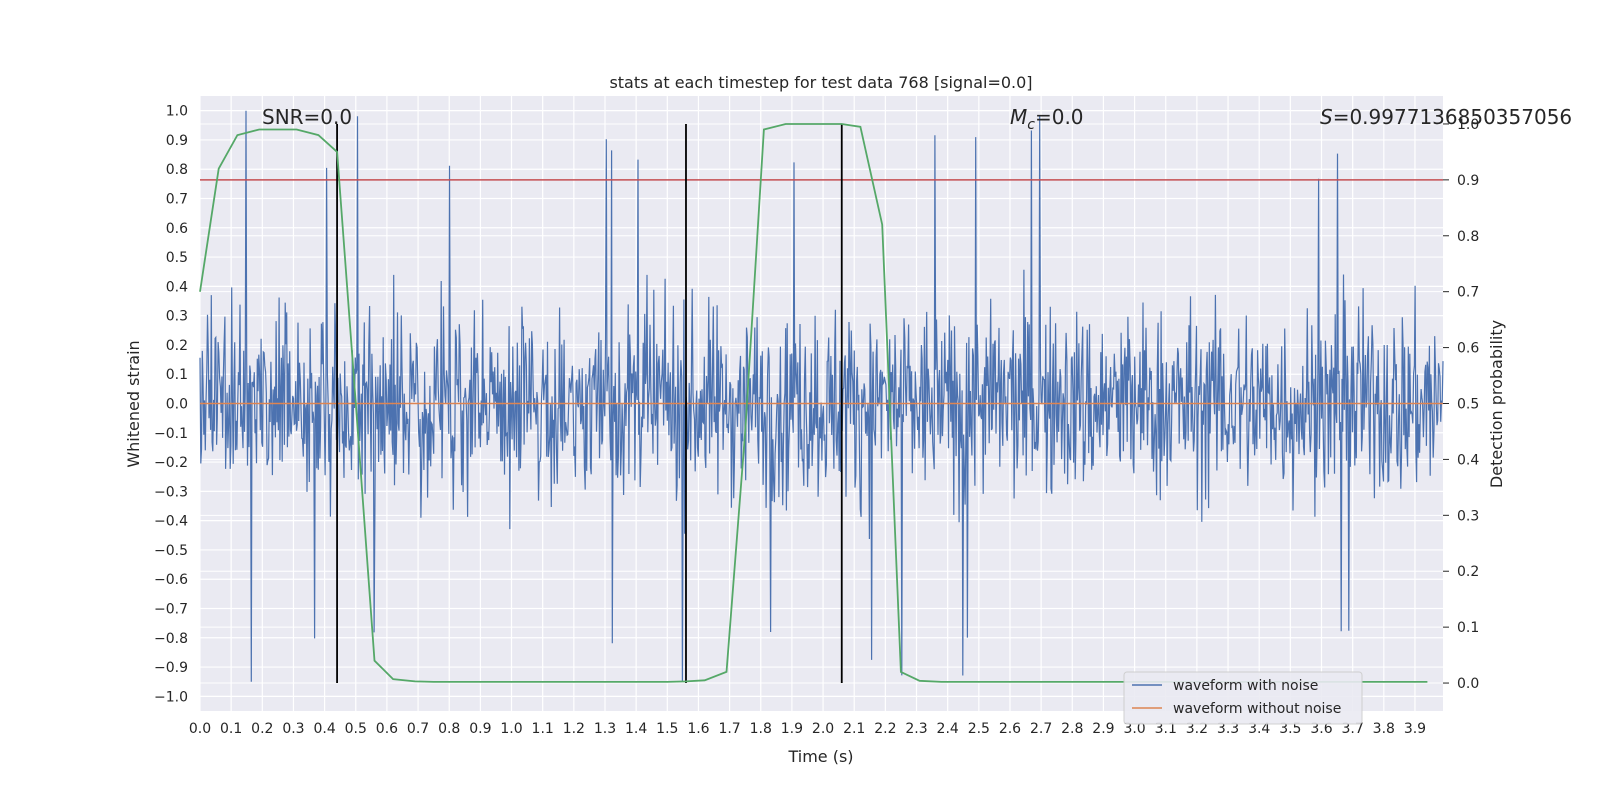 This screenshot has width=1600, height=800. I want to click on y2-tick-label: 0.2, so click(1468, 572).